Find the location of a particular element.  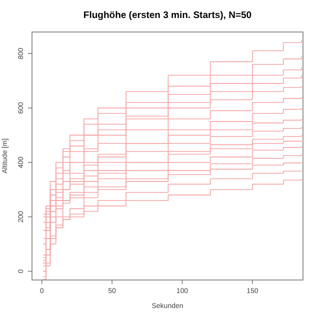

chart-title: Flughöhe (ersten 3 min. Starts), N=50 is located at coordinates (167, 15).